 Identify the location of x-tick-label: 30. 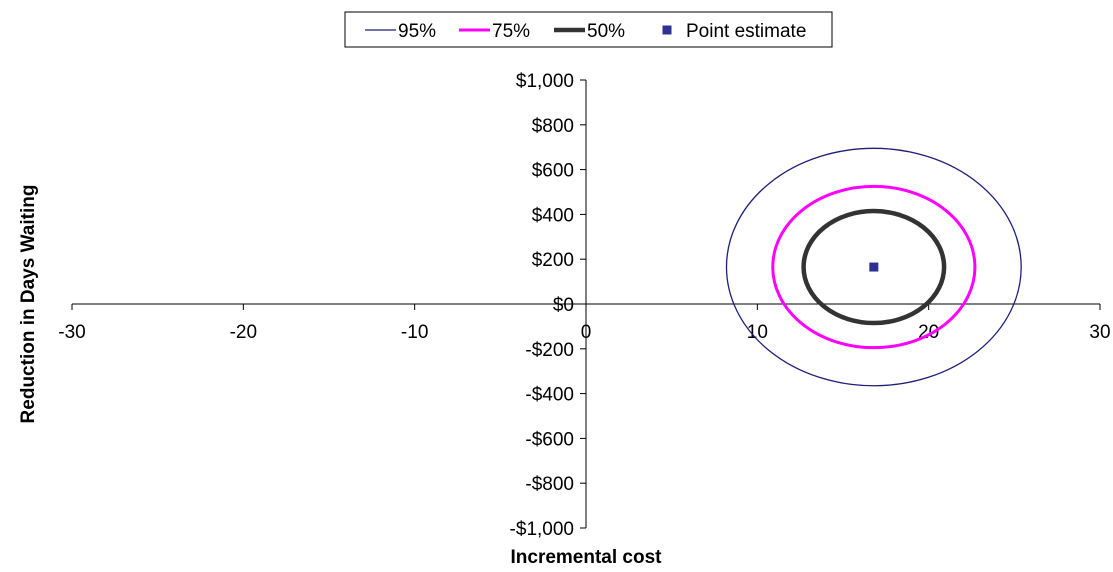
(1099, 332).